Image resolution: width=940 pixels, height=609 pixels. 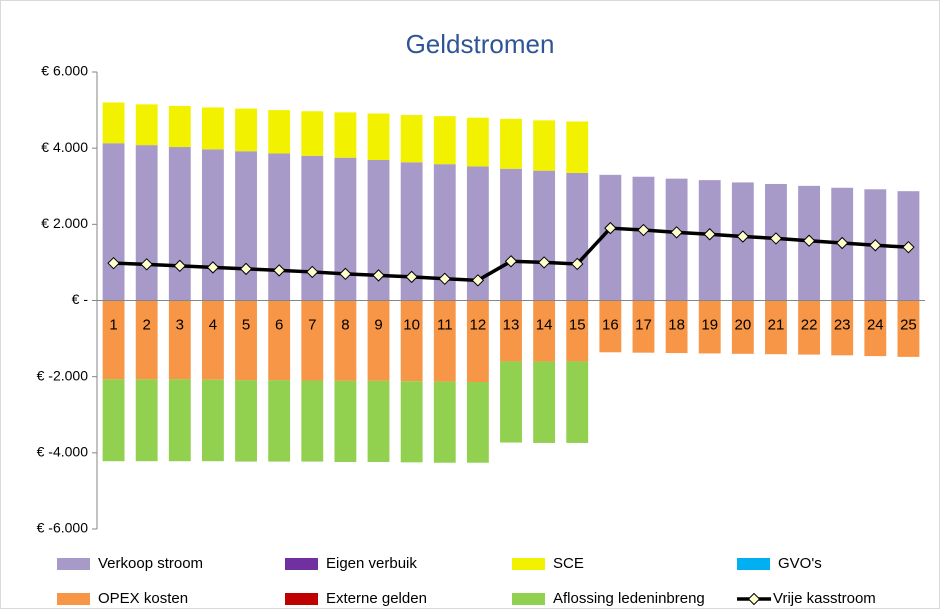 What do you see at coordinates (213, 324) in the screenshot?
I see `x-tick-label: 4` at bounding box center [213, 324].